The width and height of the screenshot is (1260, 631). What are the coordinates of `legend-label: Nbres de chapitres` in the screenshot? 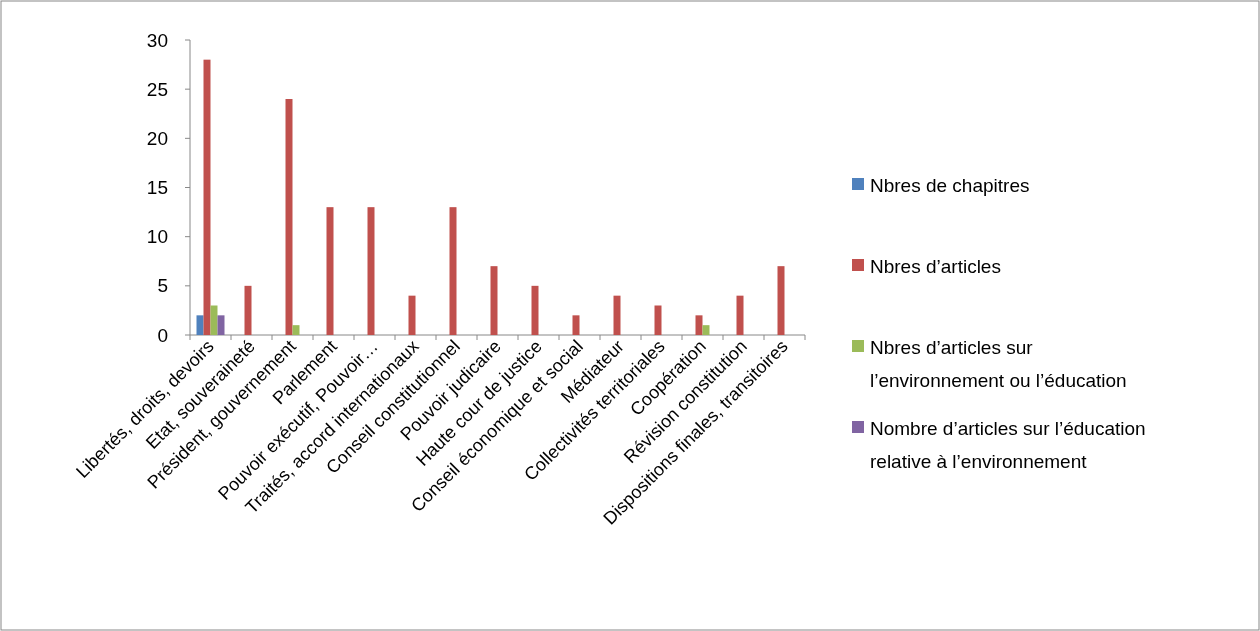 It's located at (950, 185).